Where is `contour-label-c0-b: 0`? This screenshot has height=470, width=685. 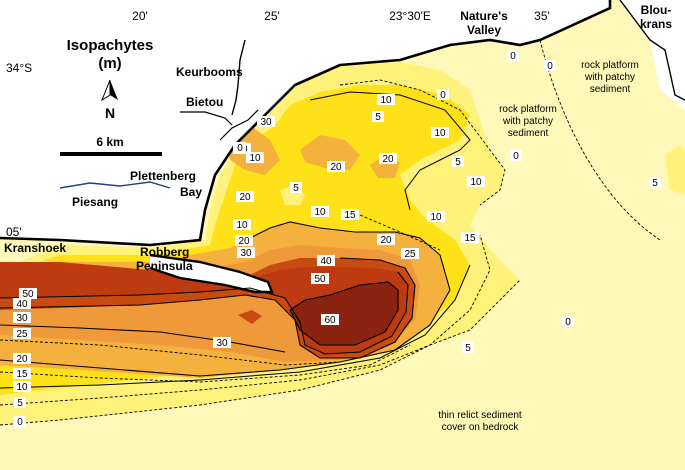 contour-label-c0-b: 0 is located at coordinates (513, 56).